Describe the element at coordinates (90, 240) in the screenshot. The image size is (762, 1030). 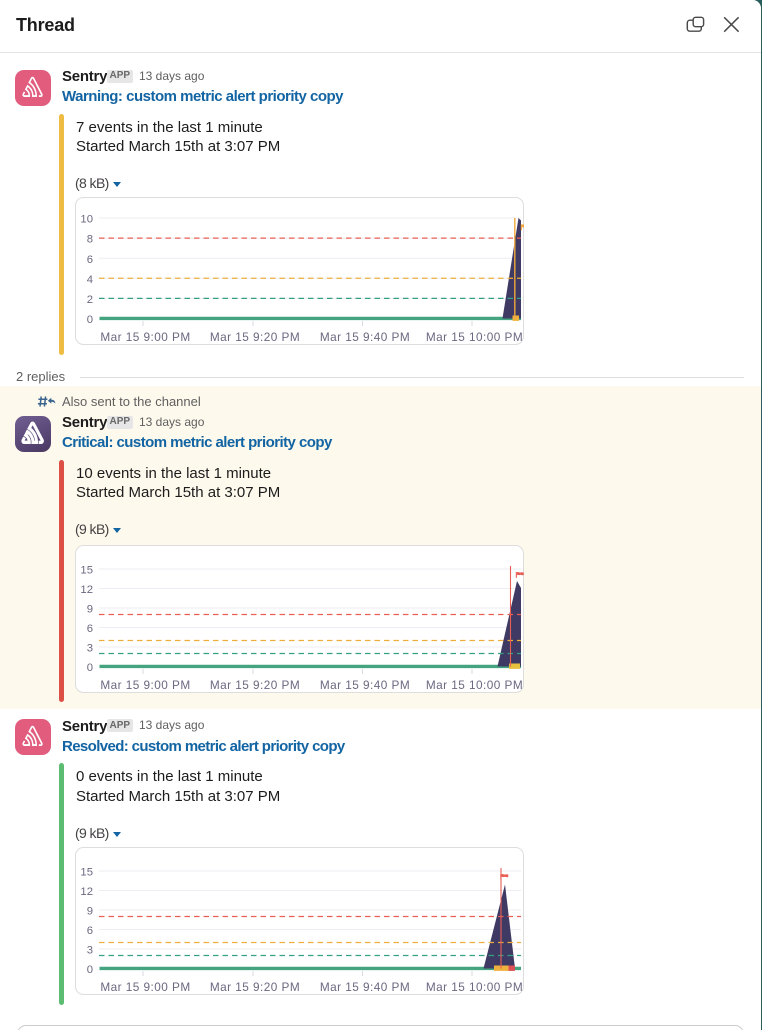
I see `svg-text: 8` at that location.